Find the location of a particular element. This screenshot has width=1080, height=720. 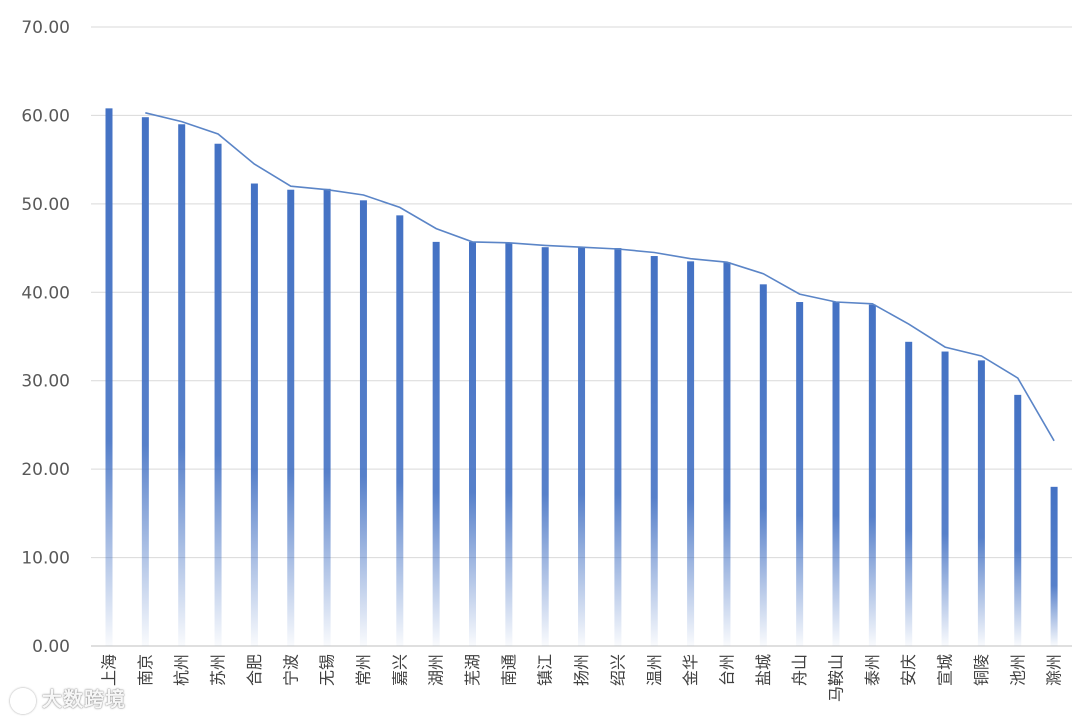

y-tick-label: 40.00 is located at coordinates (45, 293).